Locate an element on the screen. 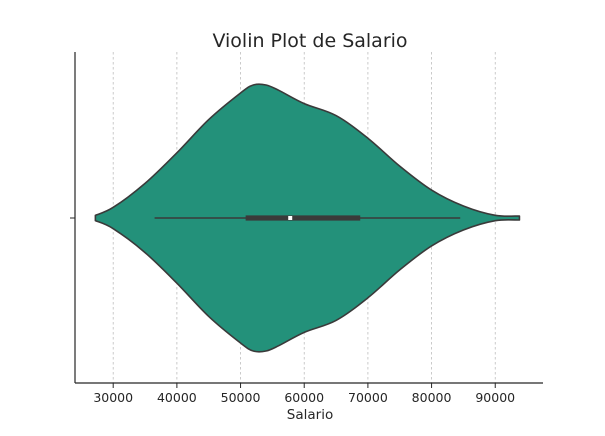 The image size is (605, 436). chart-title: Violin Plot de Salario is located at coordinates (309, 41).